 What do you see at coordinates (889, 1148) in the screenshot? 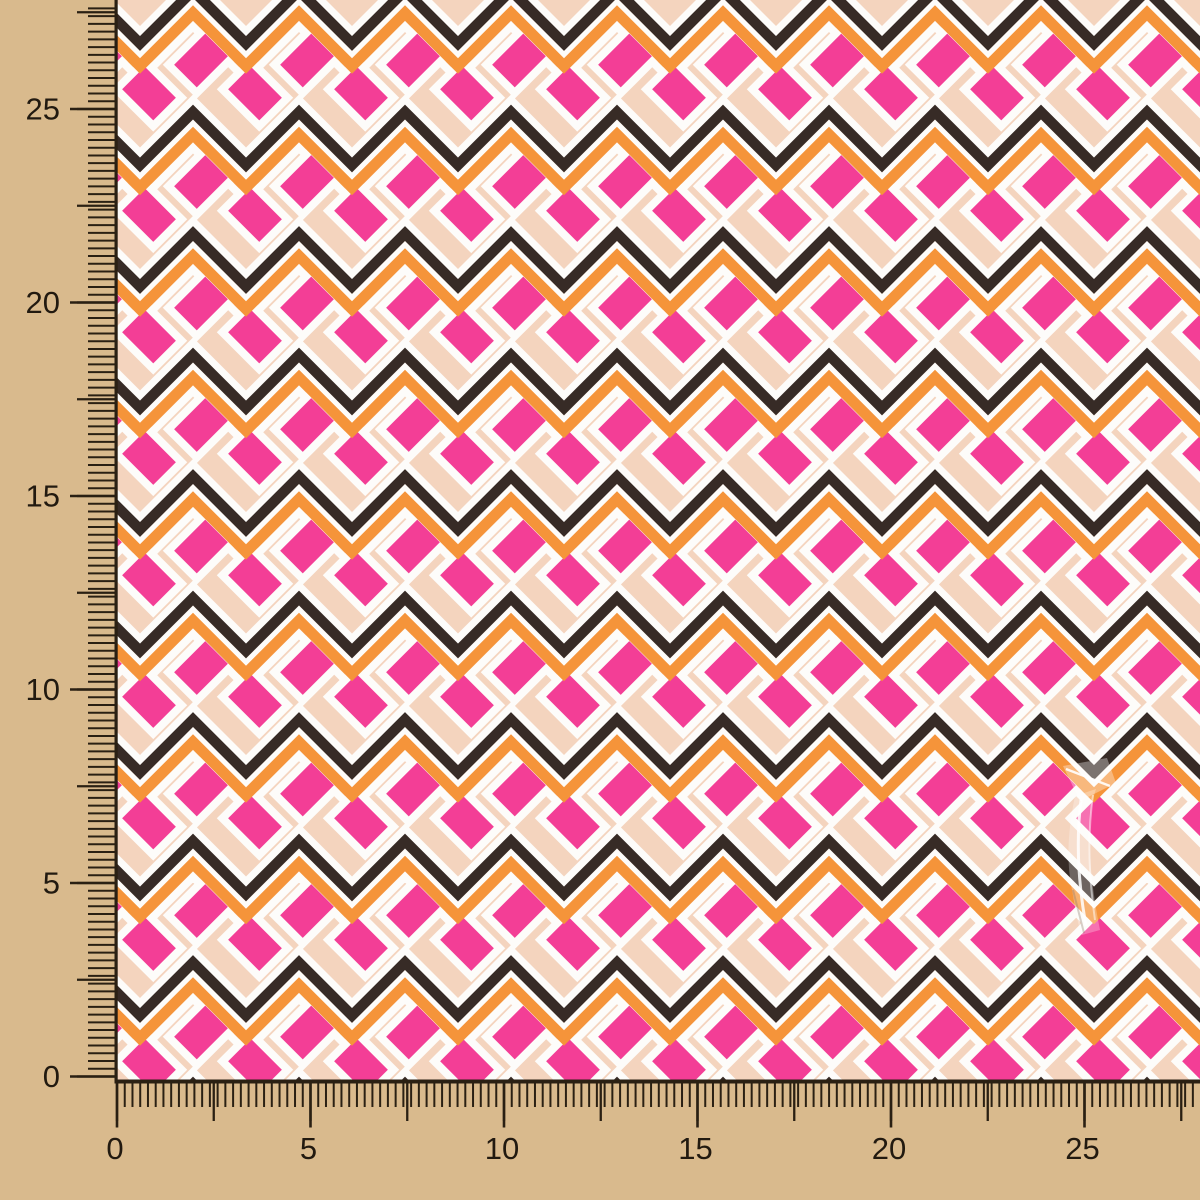
I see `bottom-ruler-label: 20` at bounding box center [889, 1148].